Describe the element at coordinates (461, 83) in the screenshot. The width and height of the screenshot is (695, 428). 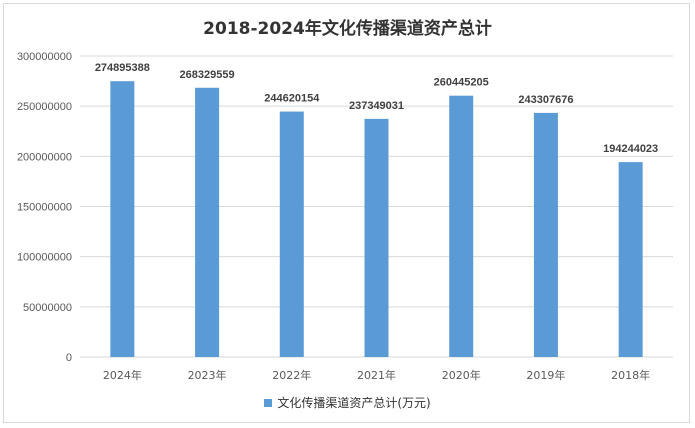
I see `data-label: 260445205` at that location.